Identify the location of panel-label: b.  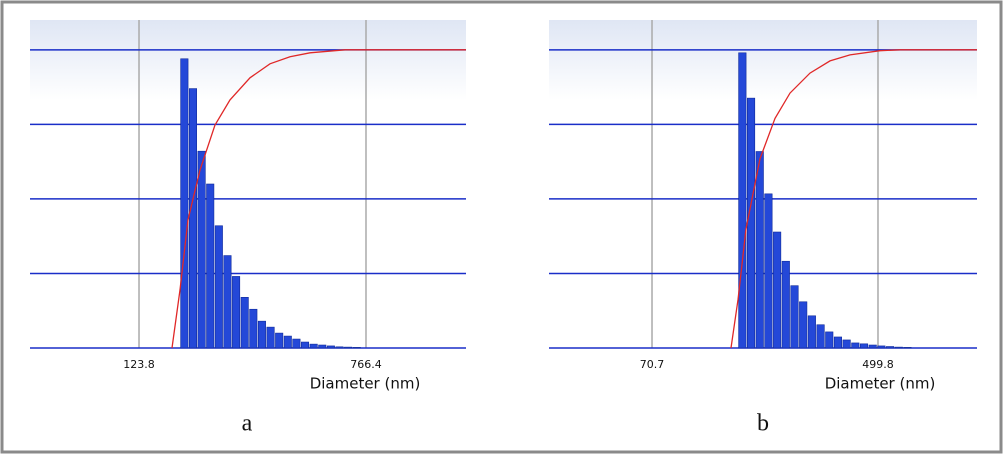
(763, 424).